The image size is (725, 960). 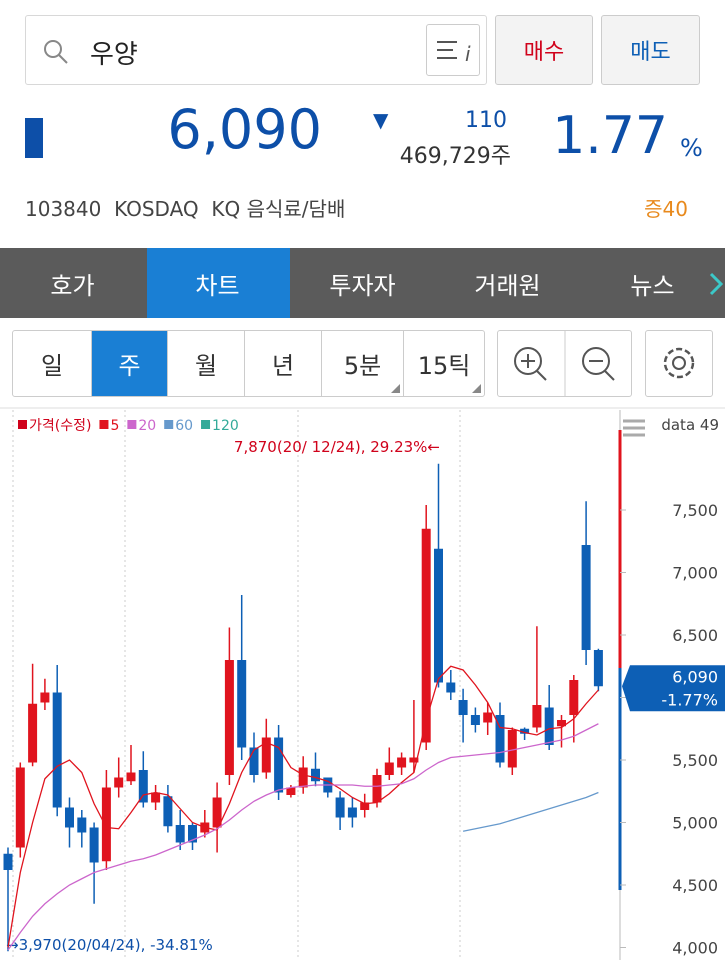 I want to click on zoom-icons, so click(x=564, y=363).